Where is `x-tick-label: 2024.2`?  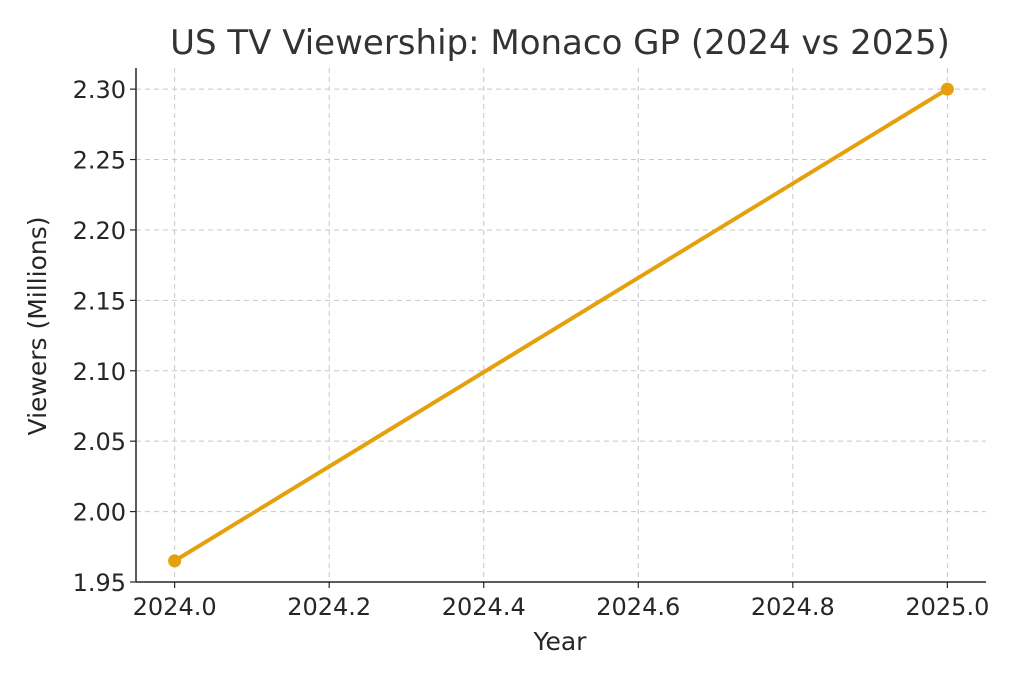
x-tick-label: 2024.2 is located at coordinates (329, 607).